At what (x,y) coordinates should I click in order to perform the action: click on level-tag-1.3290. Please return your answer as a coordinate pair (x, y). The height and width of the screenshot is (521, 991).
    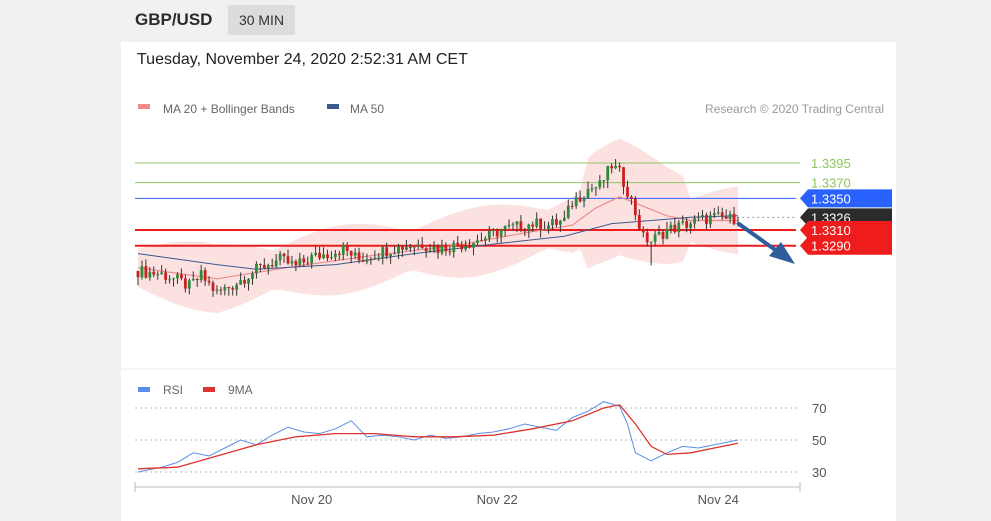
    Looking at the image, I should click on (846, 245).